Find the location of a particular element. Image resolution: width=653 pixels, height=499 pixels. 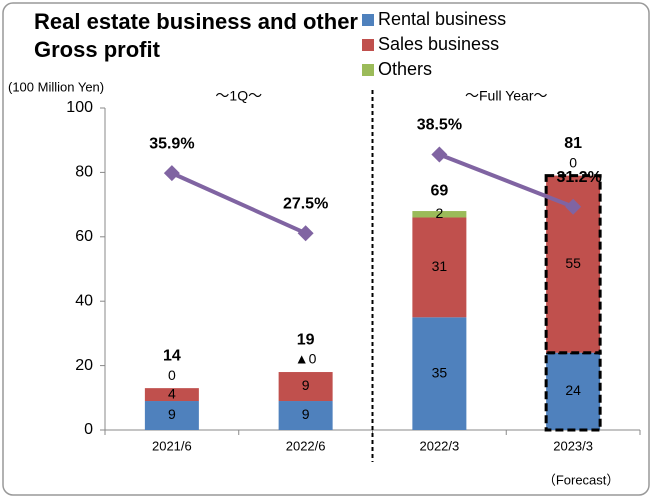

data-label: 35 is located at coordinates (440, 372).